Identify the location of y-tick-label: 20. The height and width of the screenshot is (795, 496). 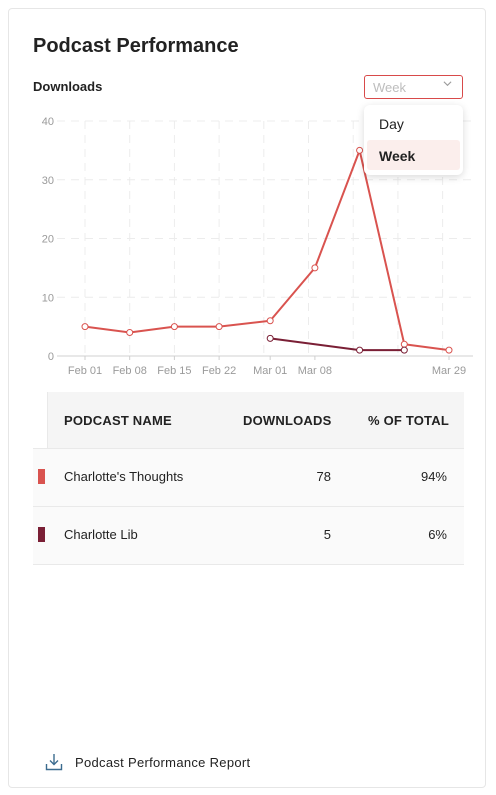
(48, 240).